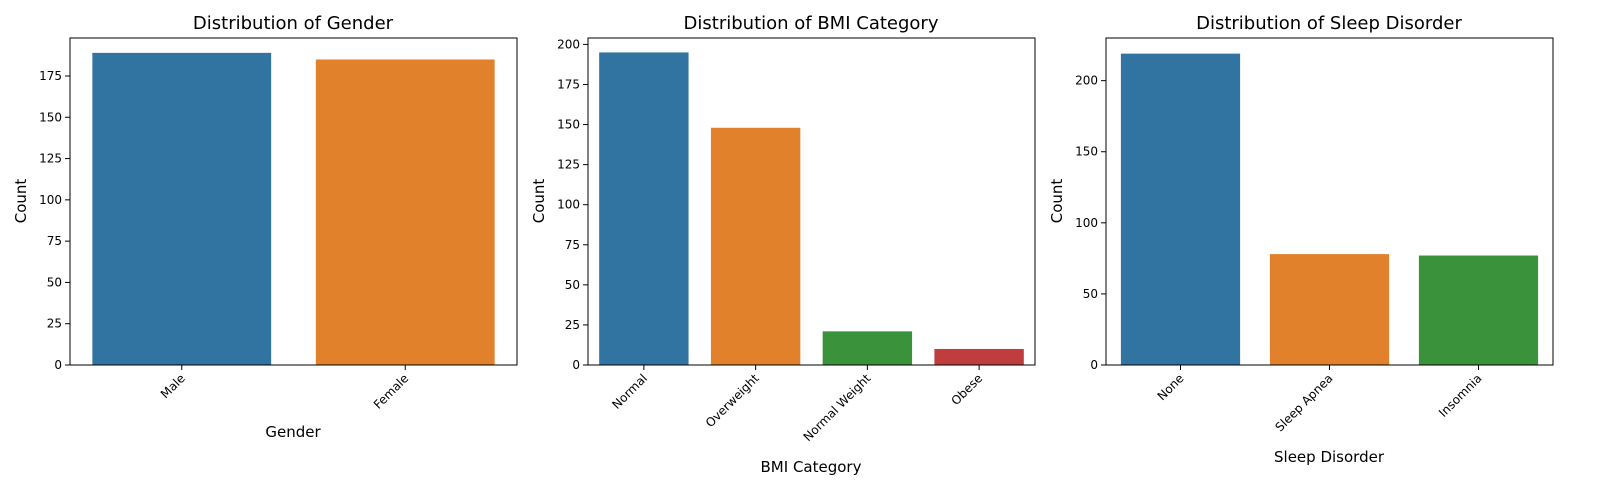 The width and height of the screenshot is (1600, 500). What do you see at coordinates (1460, 395) in the screenshot?
I see `x-tick-label: Insomnia` at bounding box center [1460, 395].